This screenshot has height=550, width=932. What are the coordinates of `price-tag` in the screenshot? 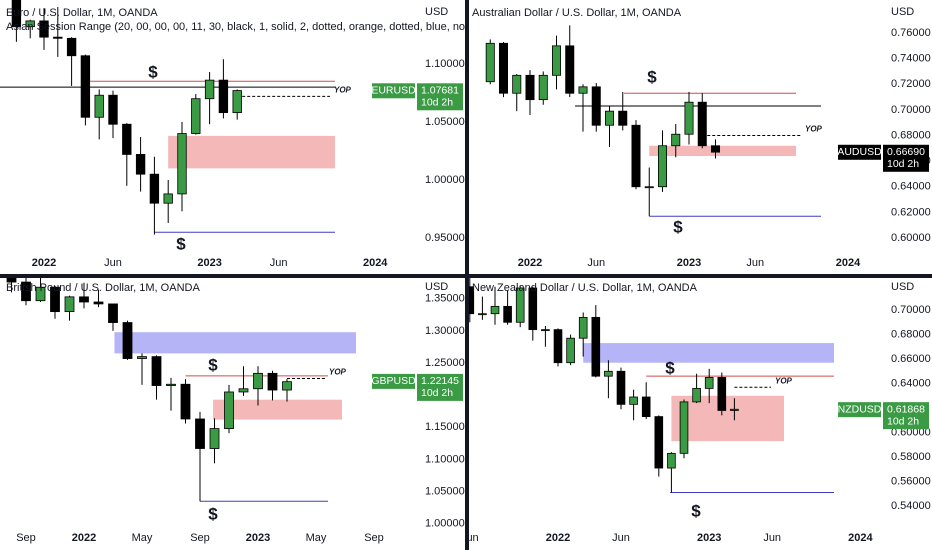 It's located at (440, 387).